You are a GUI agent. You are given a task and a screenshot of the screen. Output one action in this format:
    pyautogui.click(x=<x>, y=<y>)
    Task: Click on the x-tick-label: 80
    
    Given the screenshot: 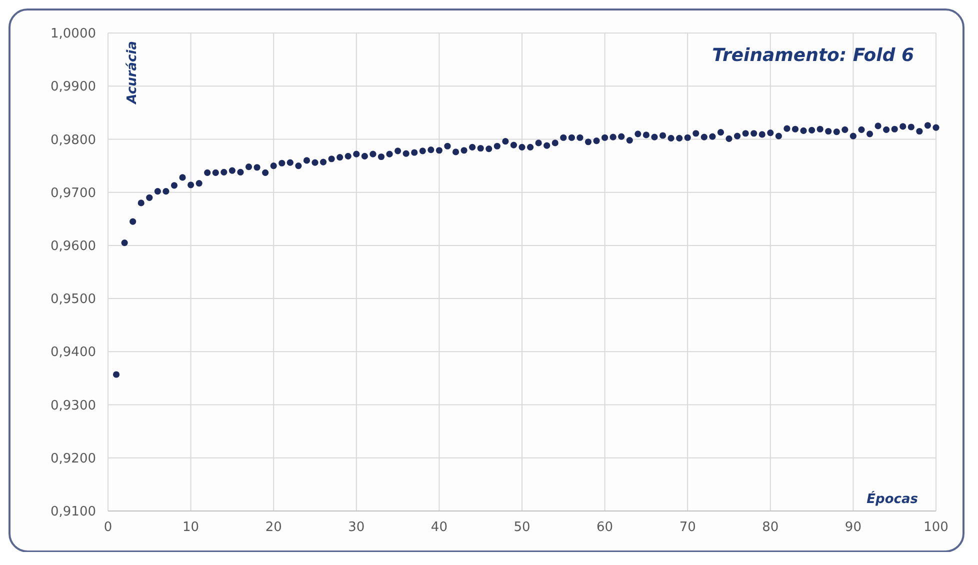 What is the action you would take?
    pyautogui.click(x=770, y=527)
    